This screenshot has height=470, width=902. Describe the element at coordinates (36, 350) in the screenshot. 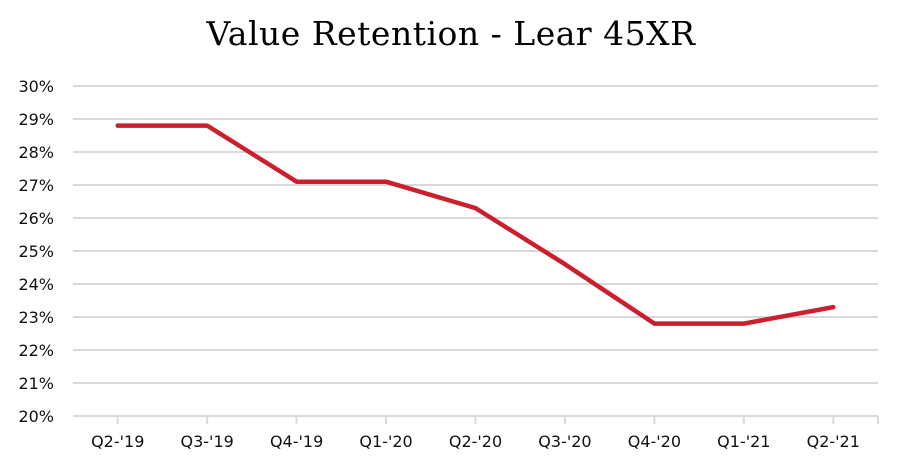

I see `y-tick-label: 22%` at that location.